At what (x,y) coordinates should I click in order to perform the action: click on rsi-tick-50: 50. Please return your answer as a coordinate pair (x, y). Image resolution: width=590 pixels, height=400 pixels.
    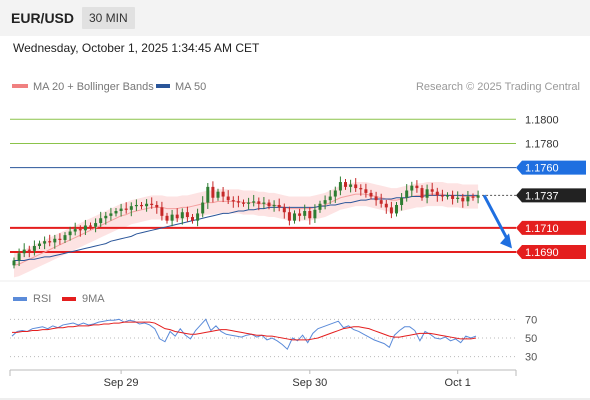
    Looking at the image, I should click on (531, 339).